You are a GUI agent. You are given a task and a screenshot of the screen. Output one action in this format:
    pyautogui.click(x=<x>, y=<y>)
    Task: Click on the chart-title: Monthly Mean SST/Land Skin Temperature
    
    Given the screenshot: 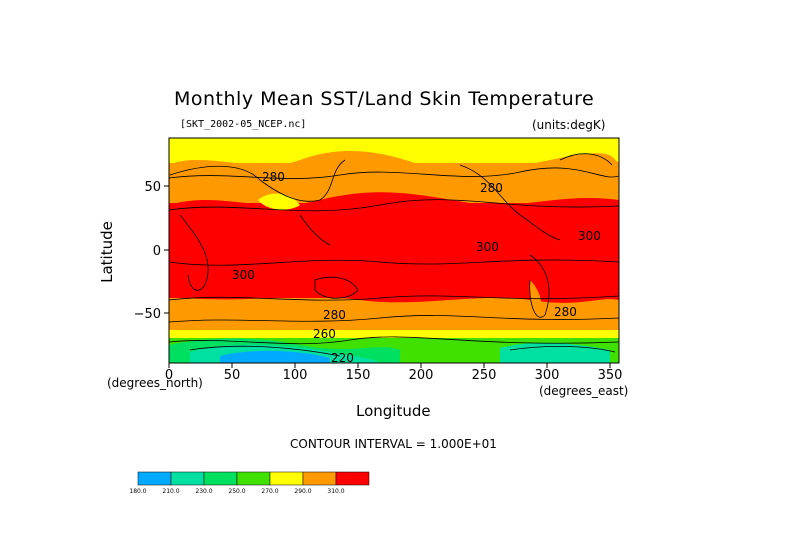 What is the action you would take?
    pyautogui.click(x=384, y=99)
    